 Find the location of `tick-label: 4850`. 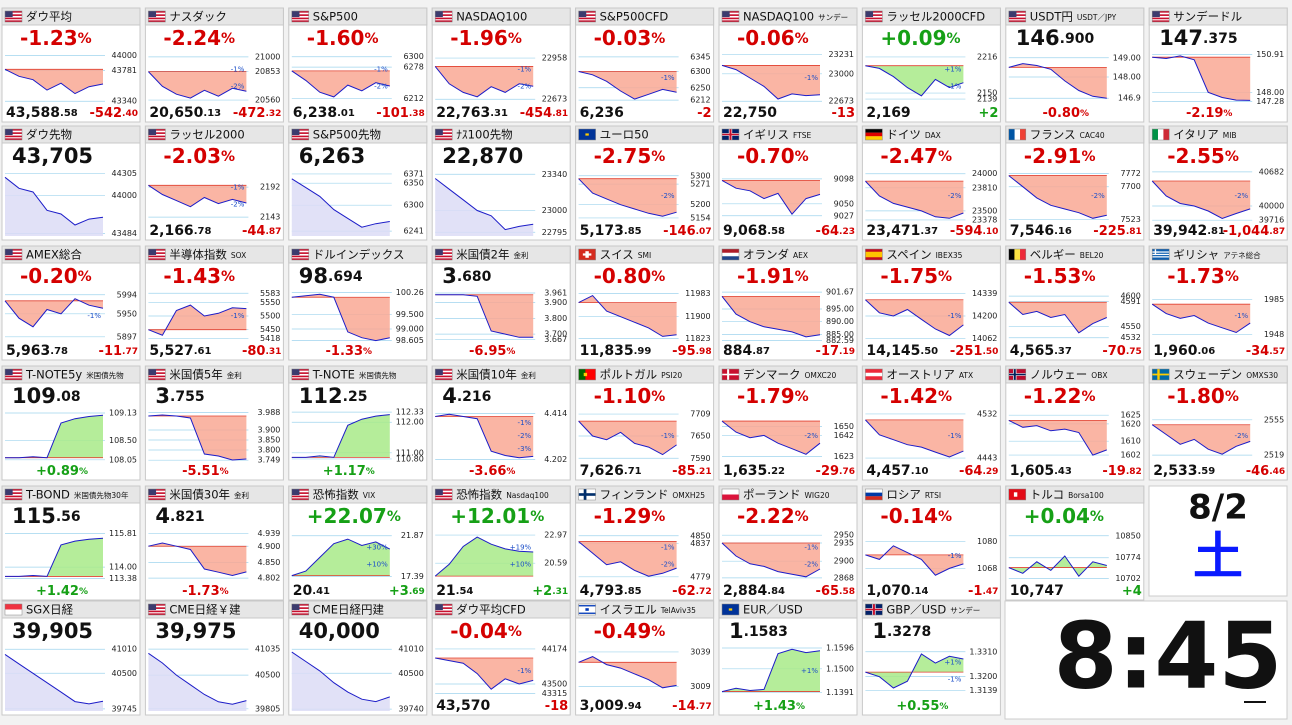

tick-label: 4850 is located at coordinates (700, 535).